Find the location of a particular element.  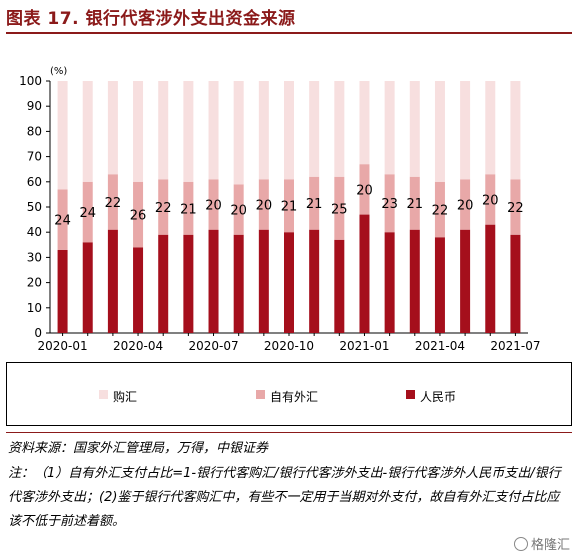

data-label: 26 is located at coordinates (138, 216).